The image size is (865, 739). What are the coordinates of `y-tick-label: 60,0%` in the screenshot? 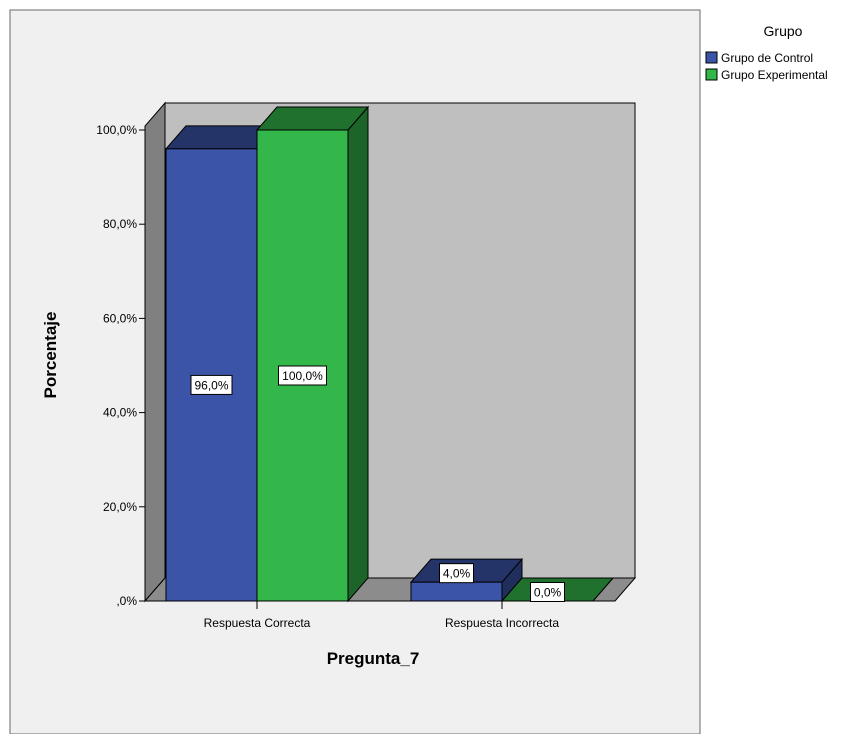 It's located at (120, 318).